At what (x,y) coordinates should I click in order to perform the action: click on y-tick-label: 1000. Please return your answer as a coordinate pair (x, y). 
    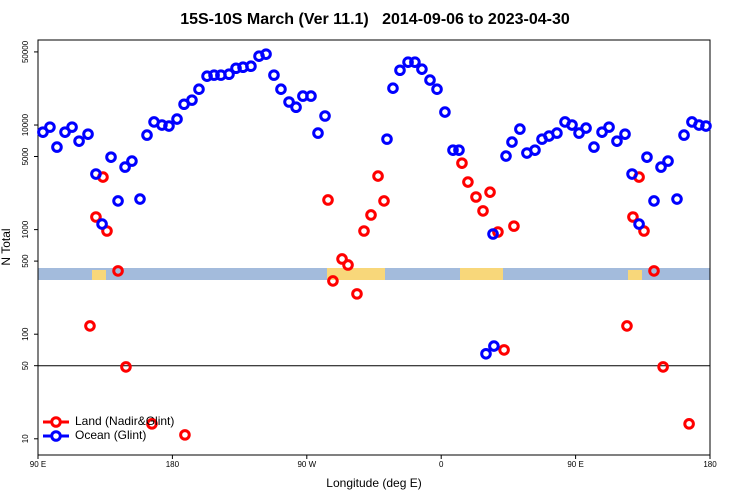
    Looking at the image, I should click on (25, 229).